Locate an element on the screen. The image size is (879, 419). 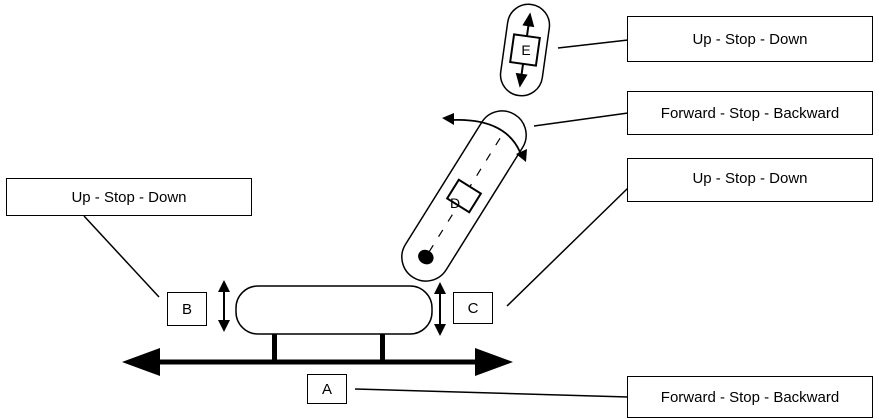
tag-a: A is located at coordinates (327, 389).